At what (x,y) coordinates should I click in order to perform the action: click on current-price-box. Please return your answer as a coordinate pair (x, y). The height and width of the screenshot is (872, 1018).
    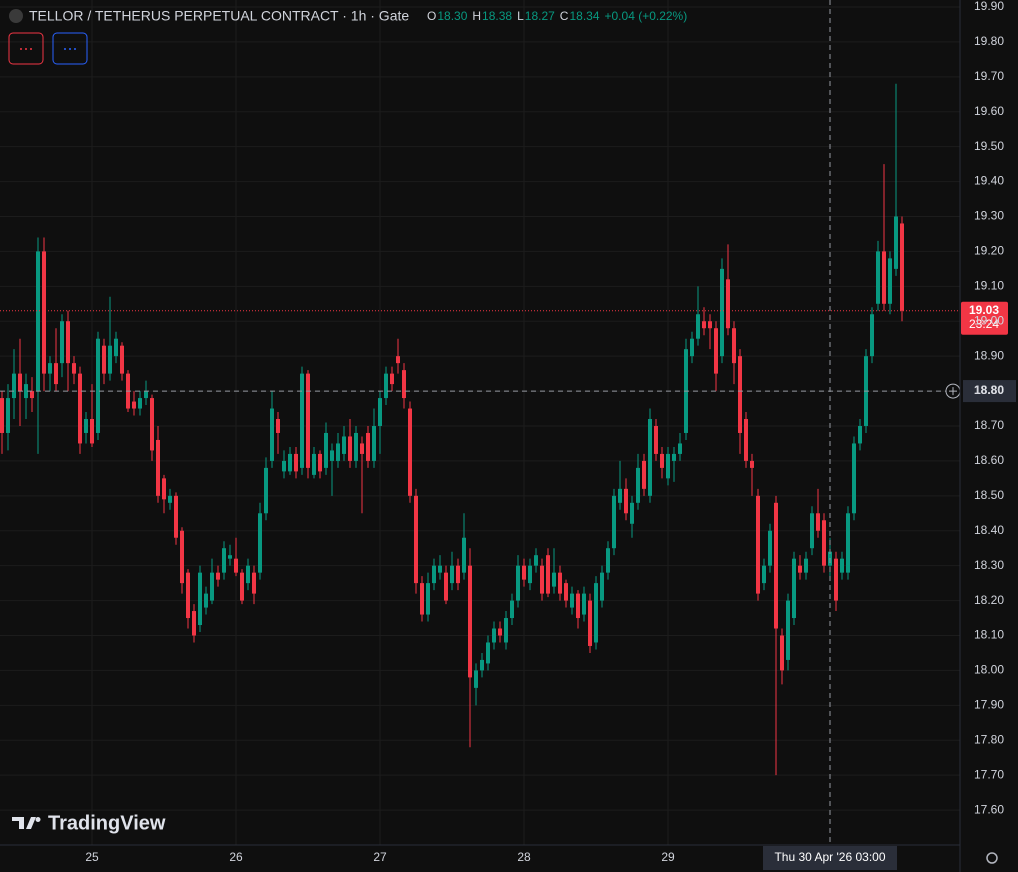
    Looking at the image, I should click on (984, 318).